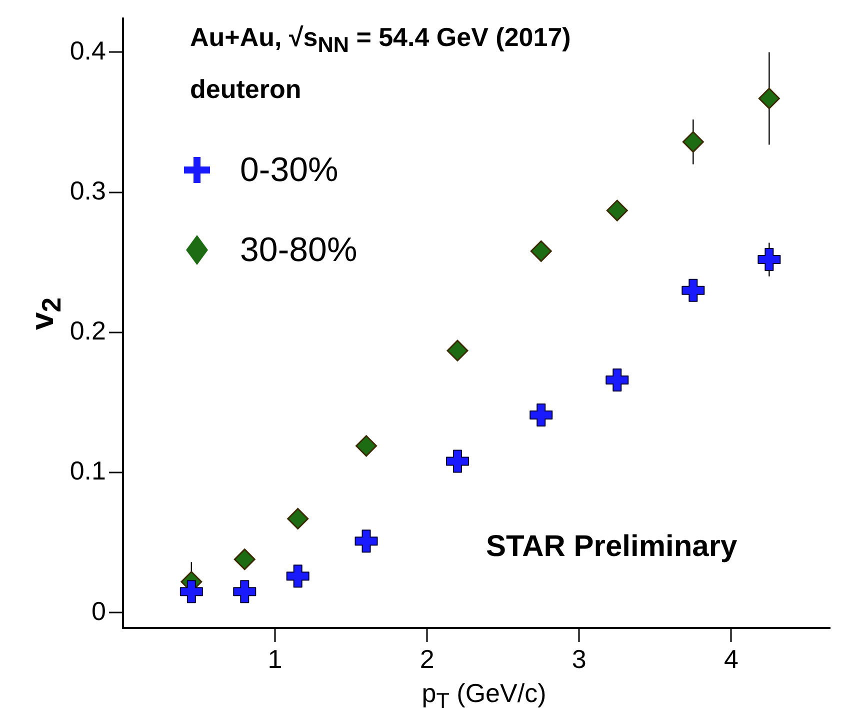 This screenshot has height=716, width=845. What do you see at coordinates (427, 659) in the screenshot?
I see `x-tick-label: 2` at bounding box center [427, 659].